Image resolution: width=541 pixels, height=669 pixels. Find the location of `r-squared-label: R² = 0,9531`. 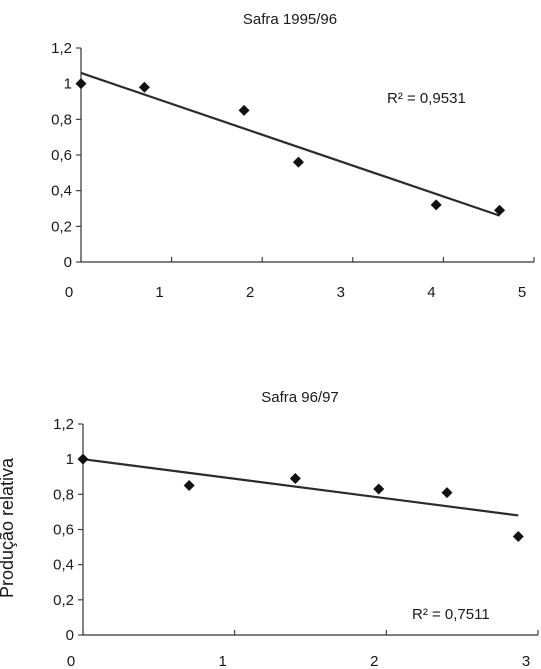

r-squared-label: R² = 0,9531 is located at coordinates (426, 98).